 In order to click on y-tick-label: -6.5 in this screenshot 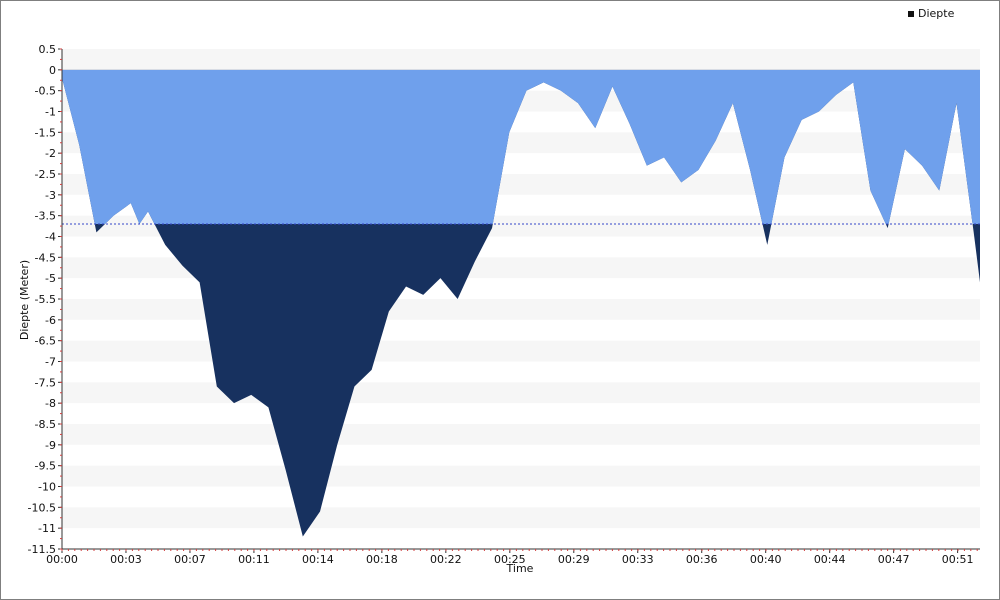, I will do `click(45, 341)`.